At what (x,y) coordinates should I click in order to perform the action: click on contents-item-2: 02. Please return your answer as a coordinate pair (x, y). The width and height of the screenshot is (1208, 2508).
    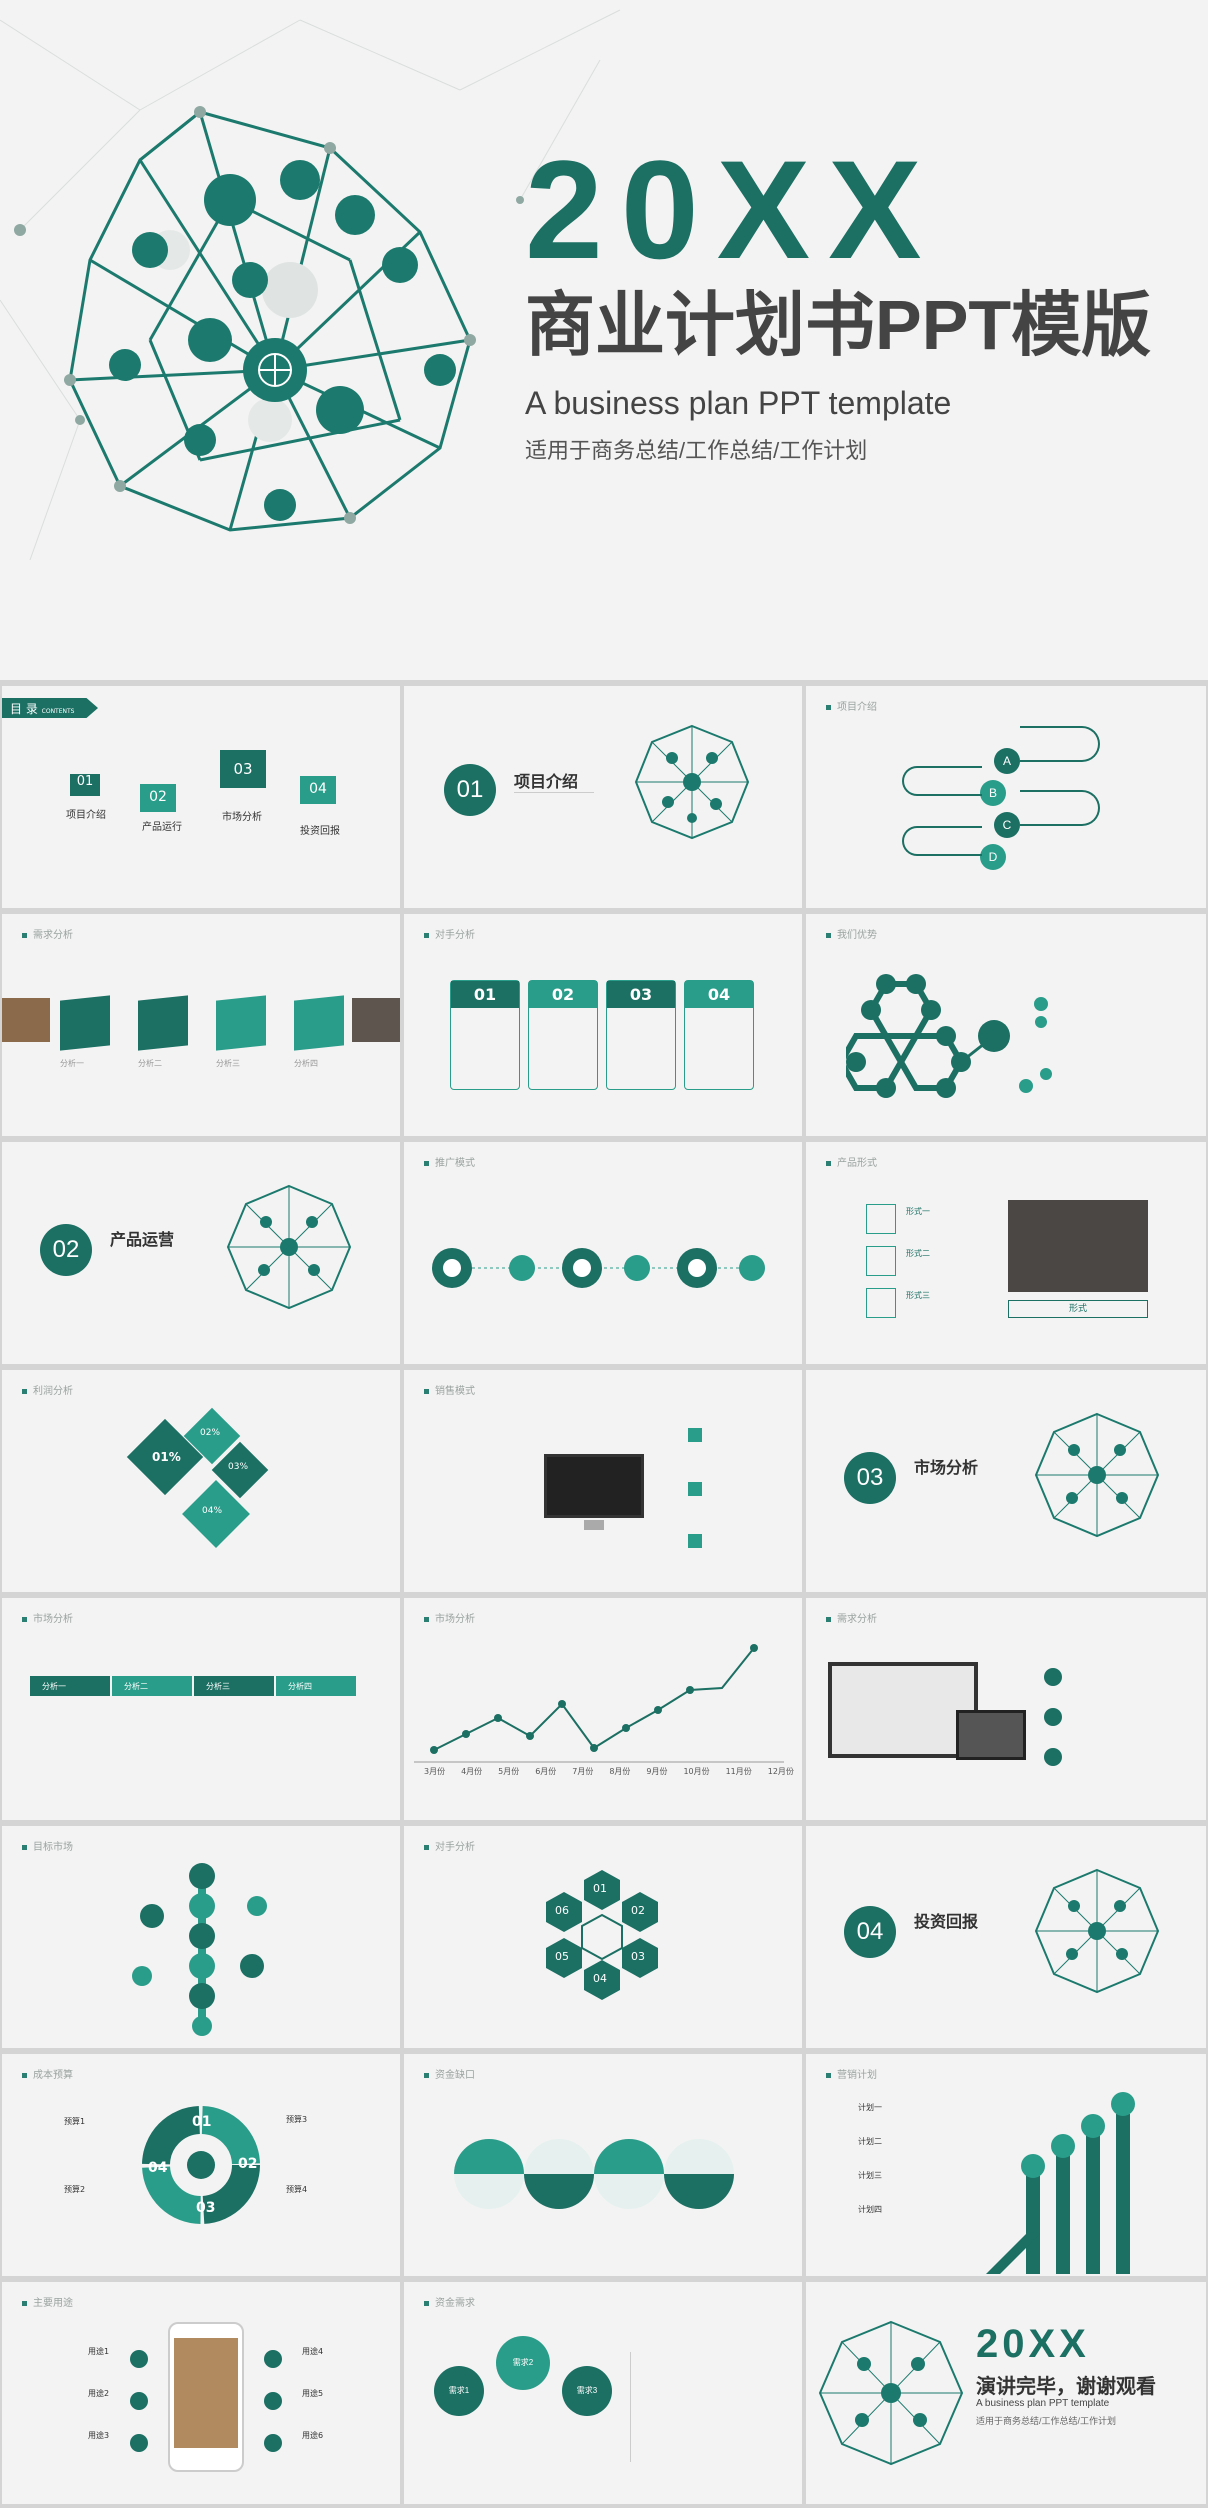
    Looking at the image, I should click on (158, 798).